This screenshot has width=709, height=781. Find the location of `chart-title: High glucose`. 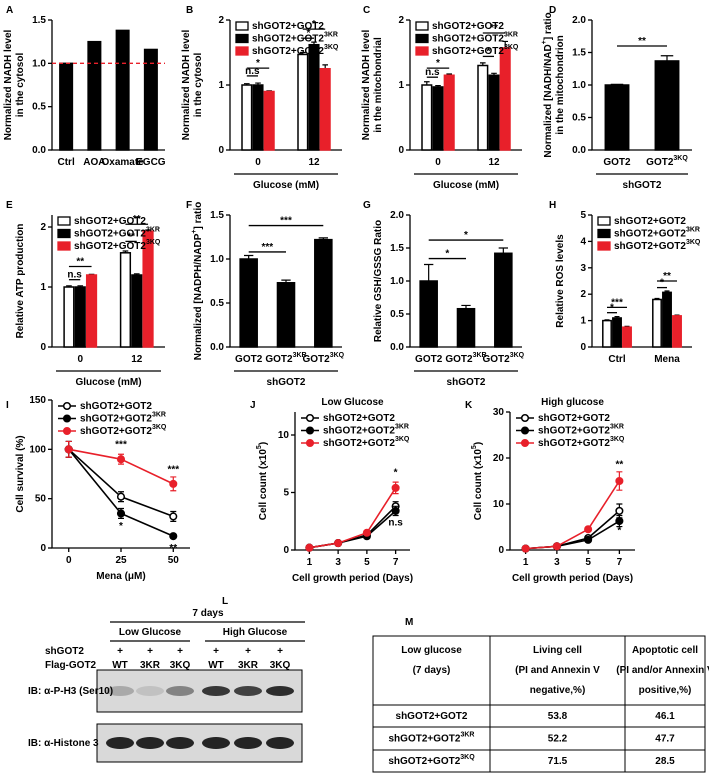

chart-title: High glucose is located at coordinates (572, 402).